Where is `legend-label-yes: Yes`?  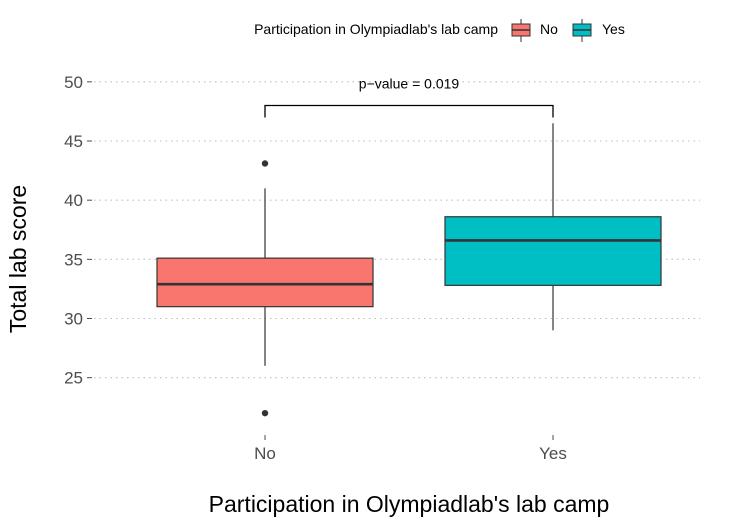 legend-label-yes: Yes is located at coordinates (613, 29).